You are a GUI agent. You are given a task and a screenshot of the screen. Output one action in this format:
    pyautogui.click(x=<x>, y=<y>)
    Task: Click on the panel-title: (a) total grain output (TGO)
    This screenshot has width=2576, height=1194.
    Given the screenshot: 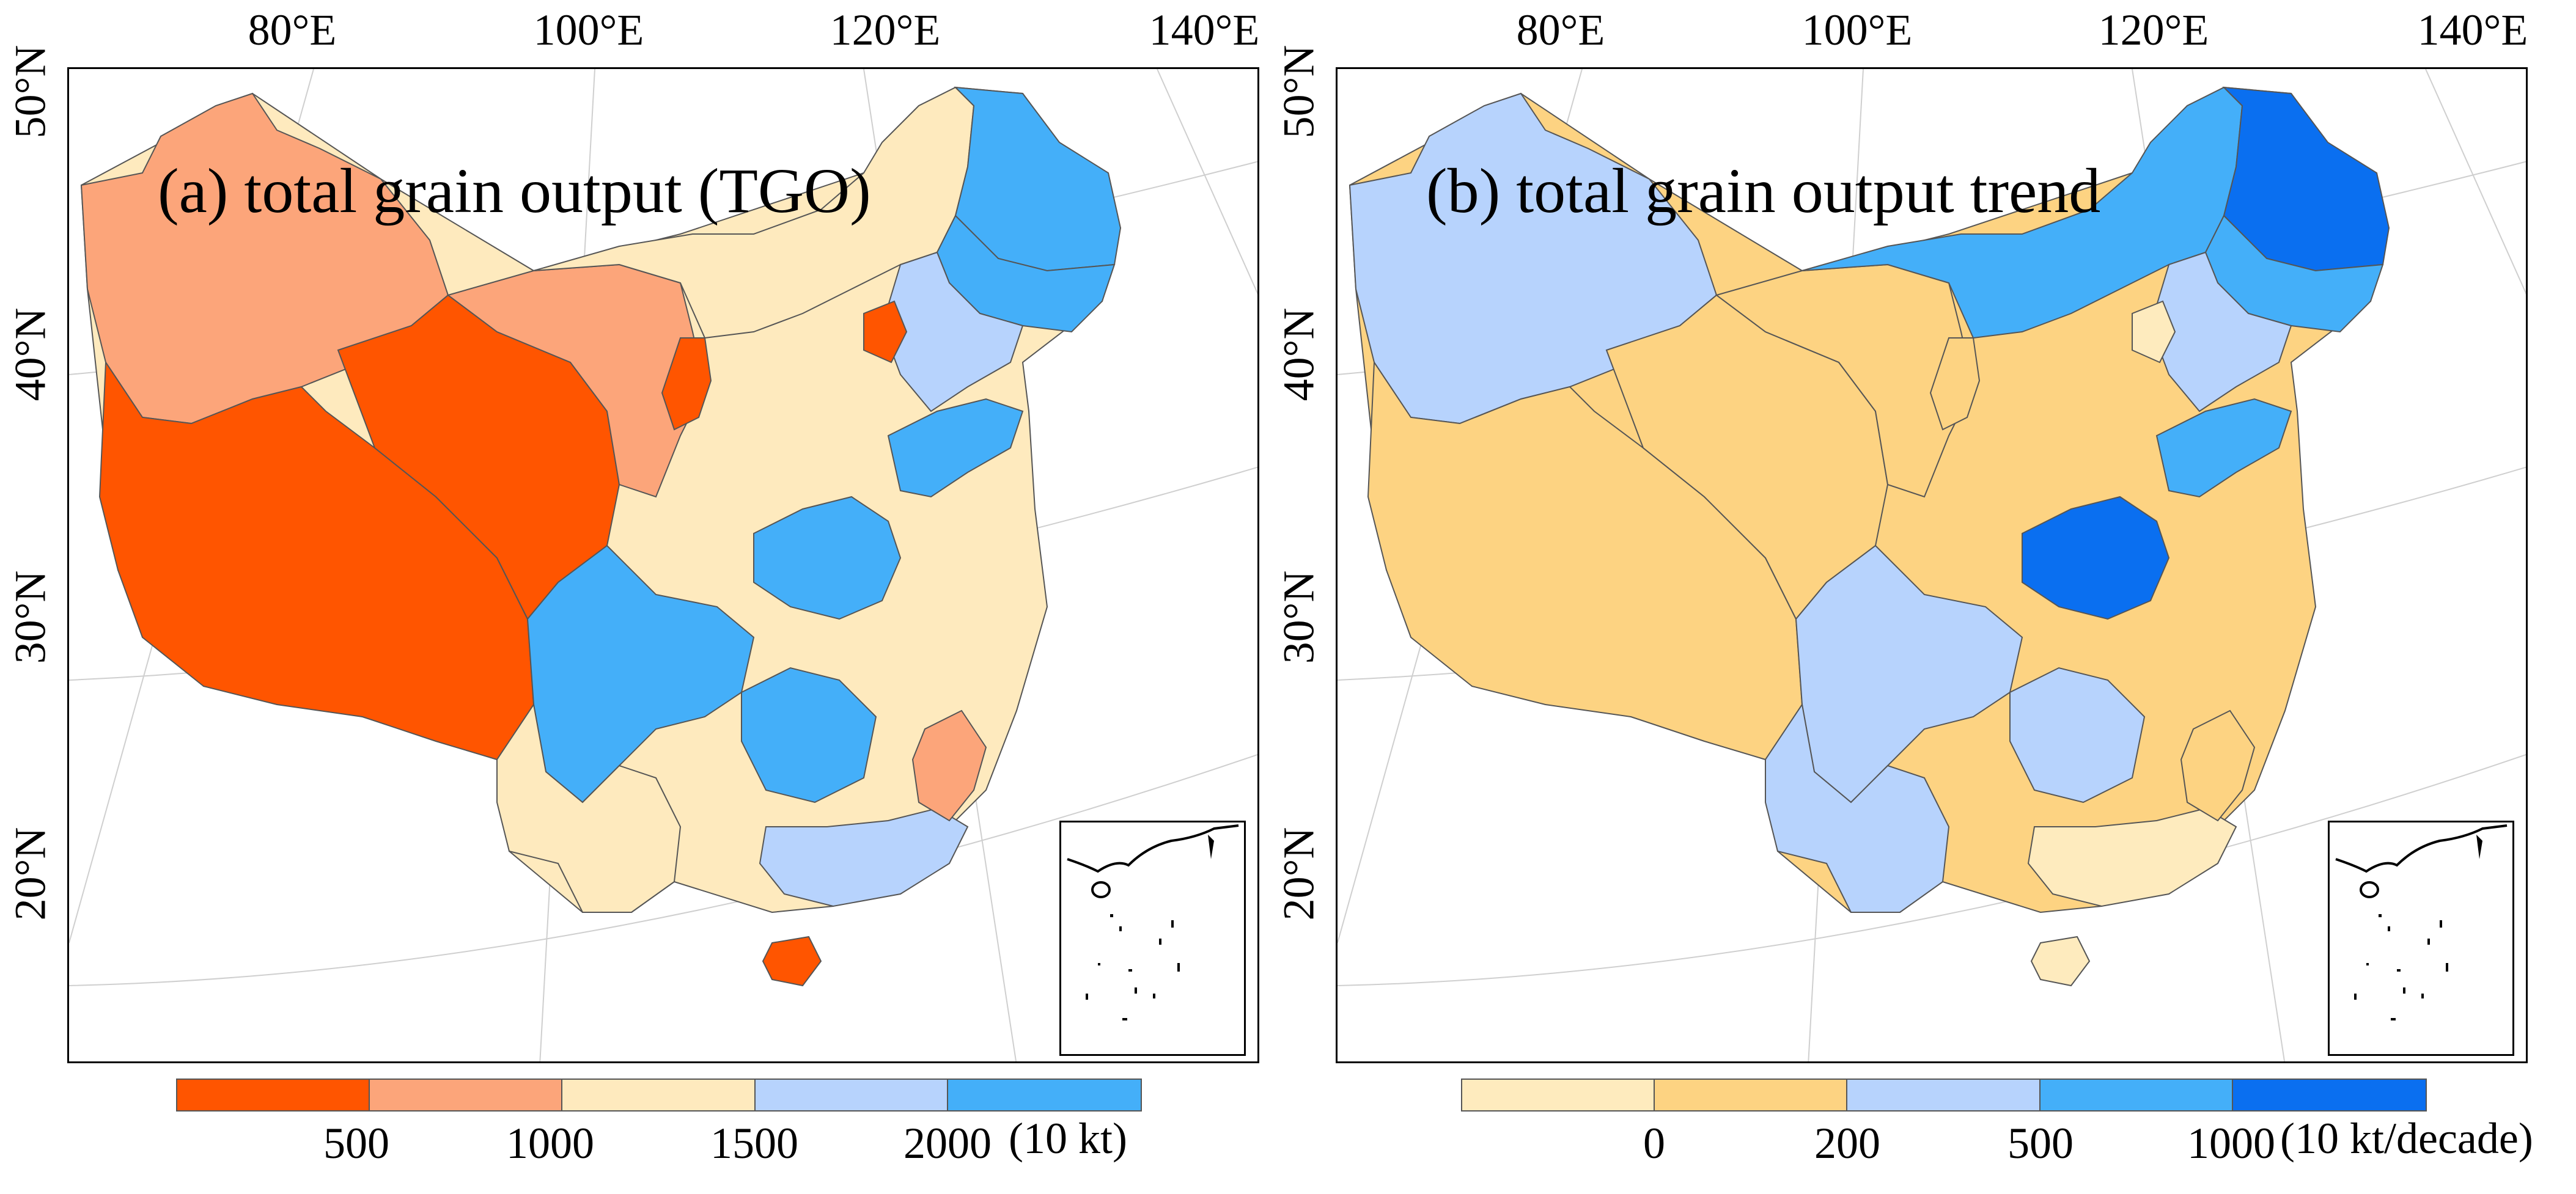 What is the action you would take?
    pyautogui.click(x=514, y=191)
    